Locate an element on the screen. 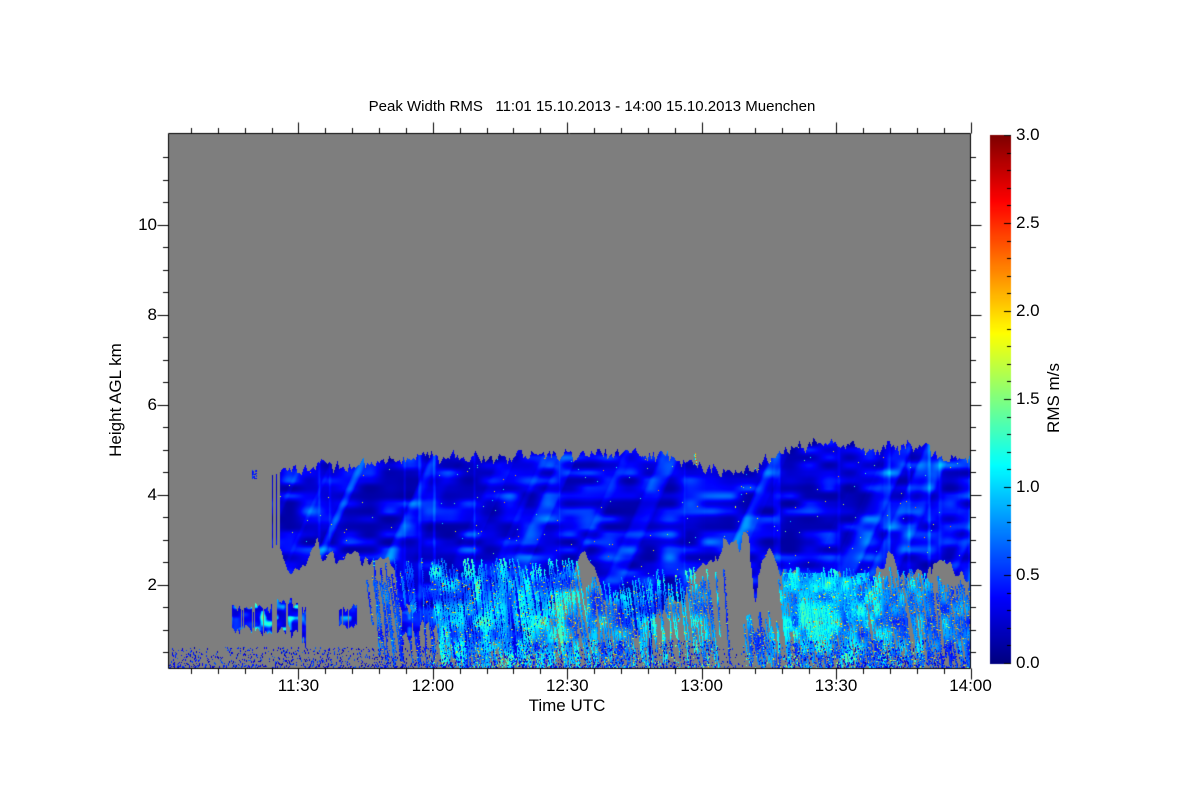 The height and width of the screenshot is (800, 1200). colorbar-tick-label: 1.0 is located at coordinates (1028, 486).